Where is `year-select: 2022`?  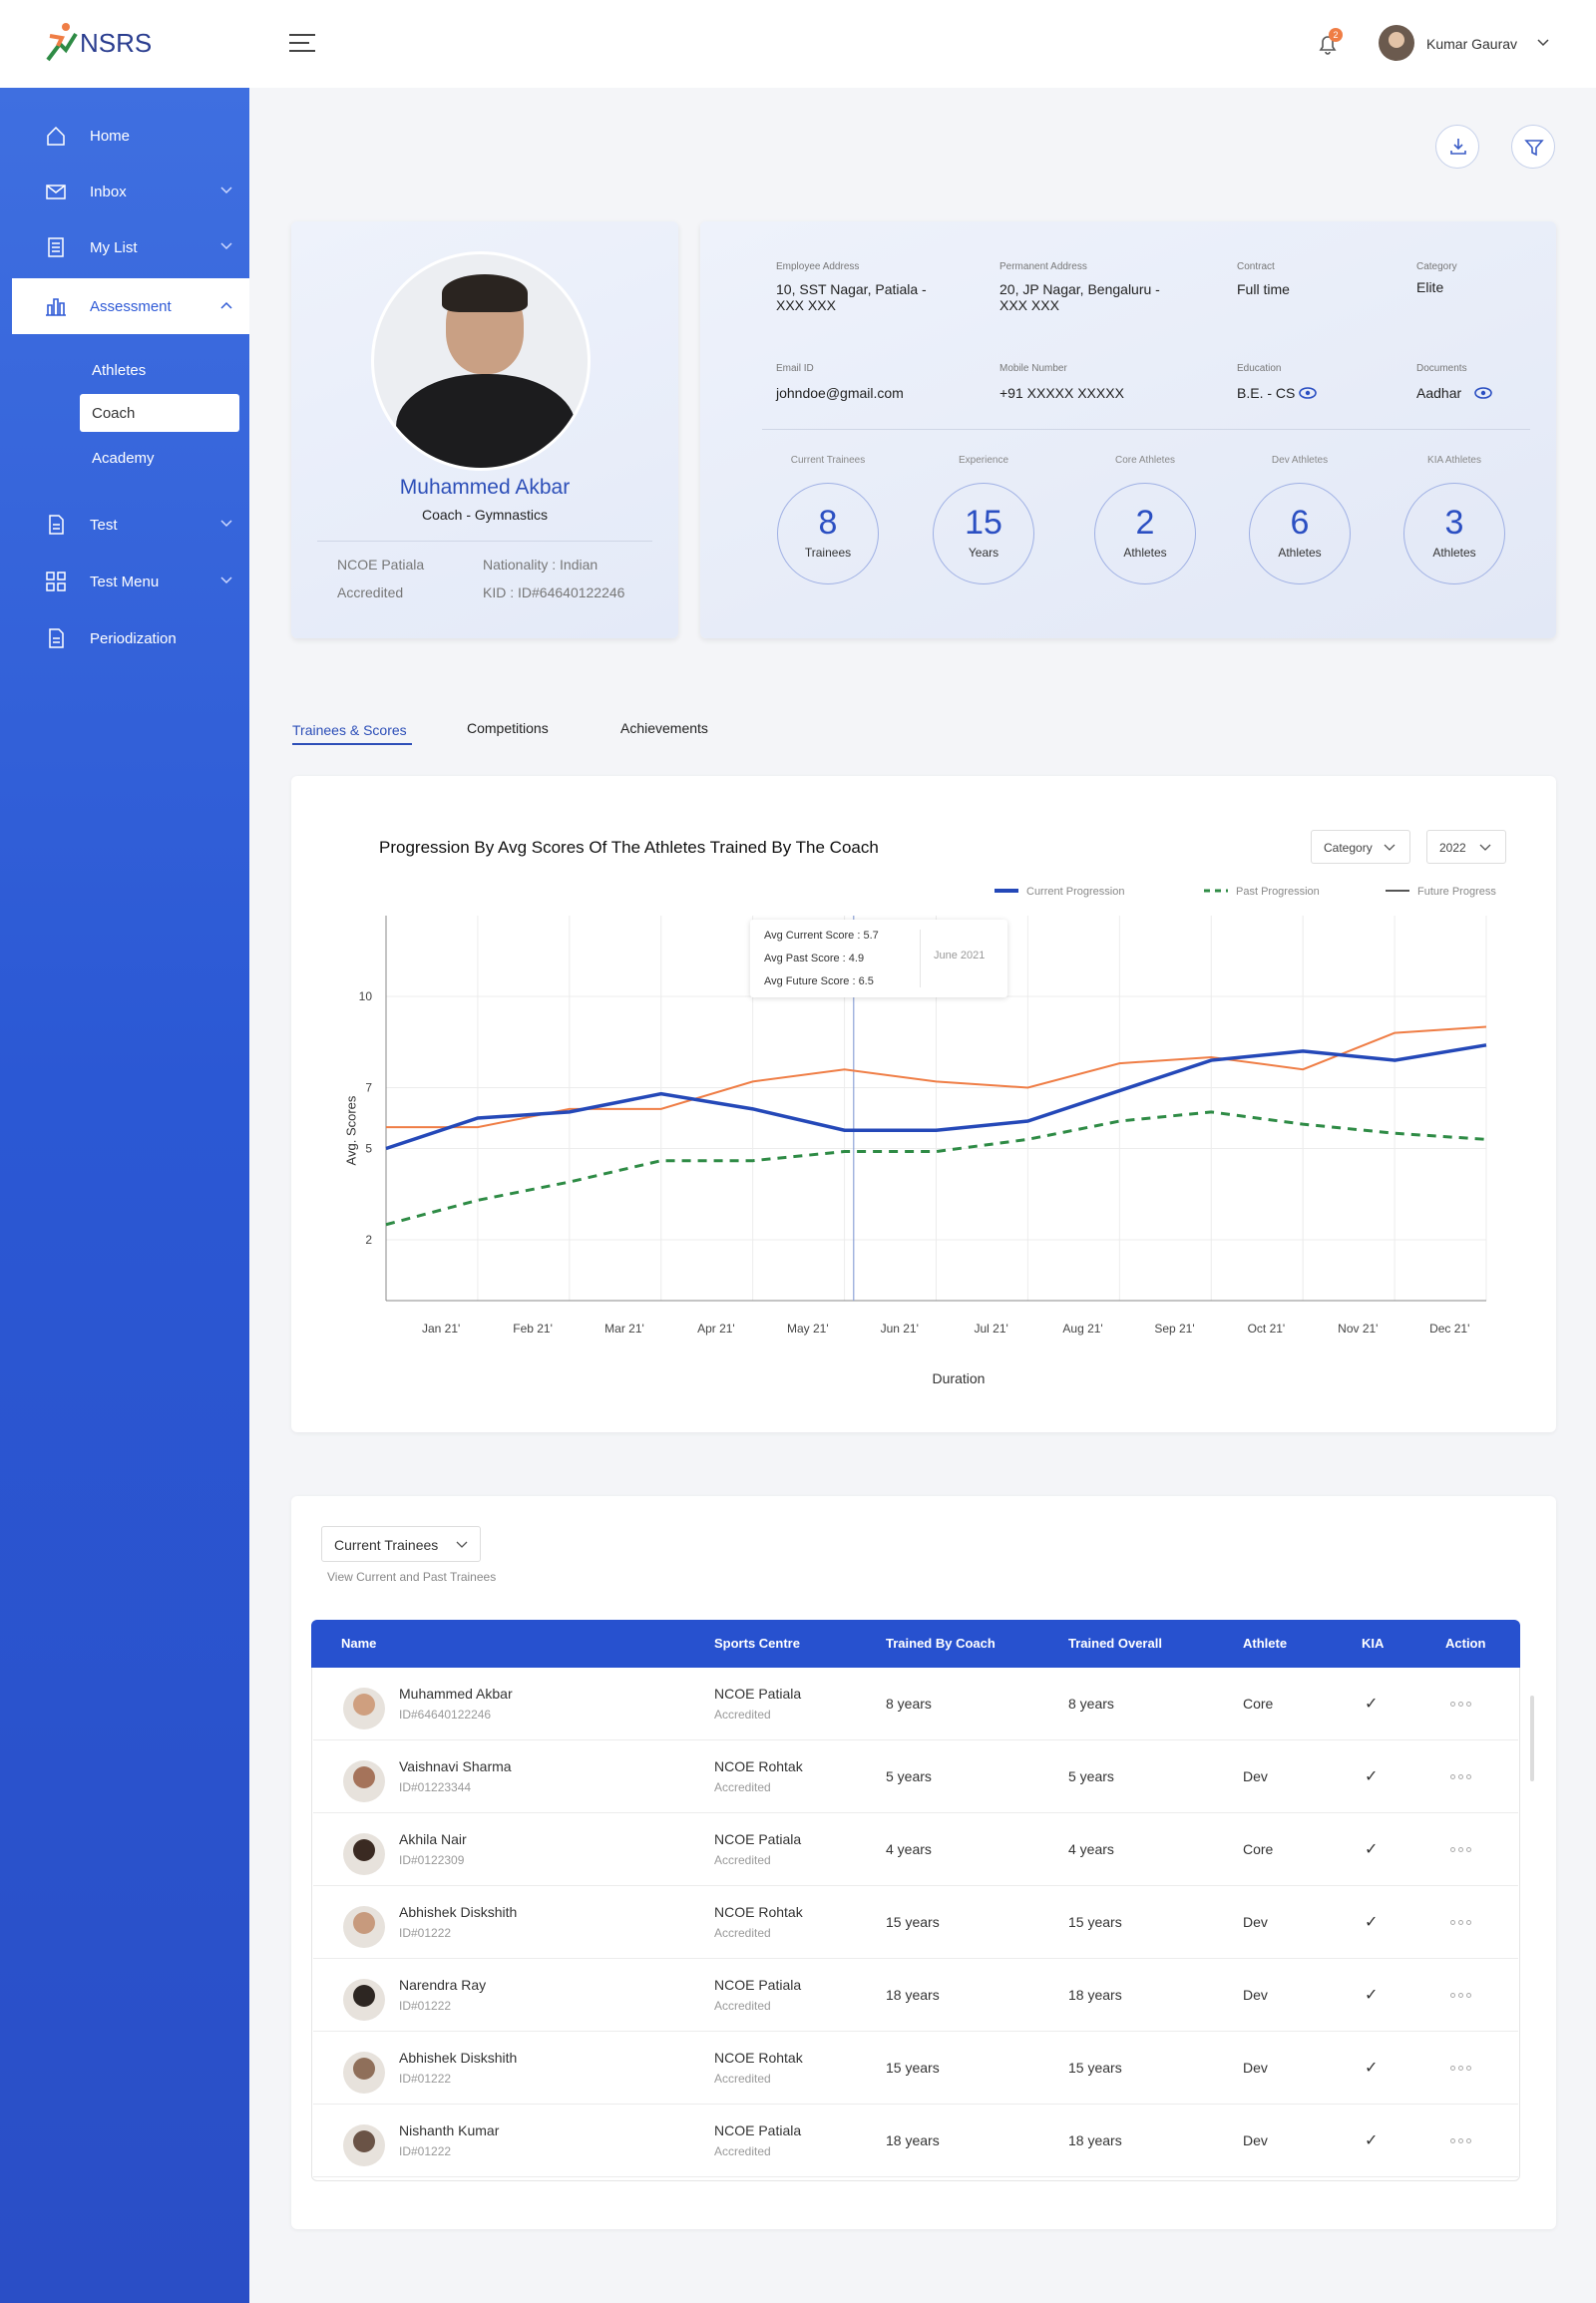 year-select: 2022 is located at coordinates (1466, 847).